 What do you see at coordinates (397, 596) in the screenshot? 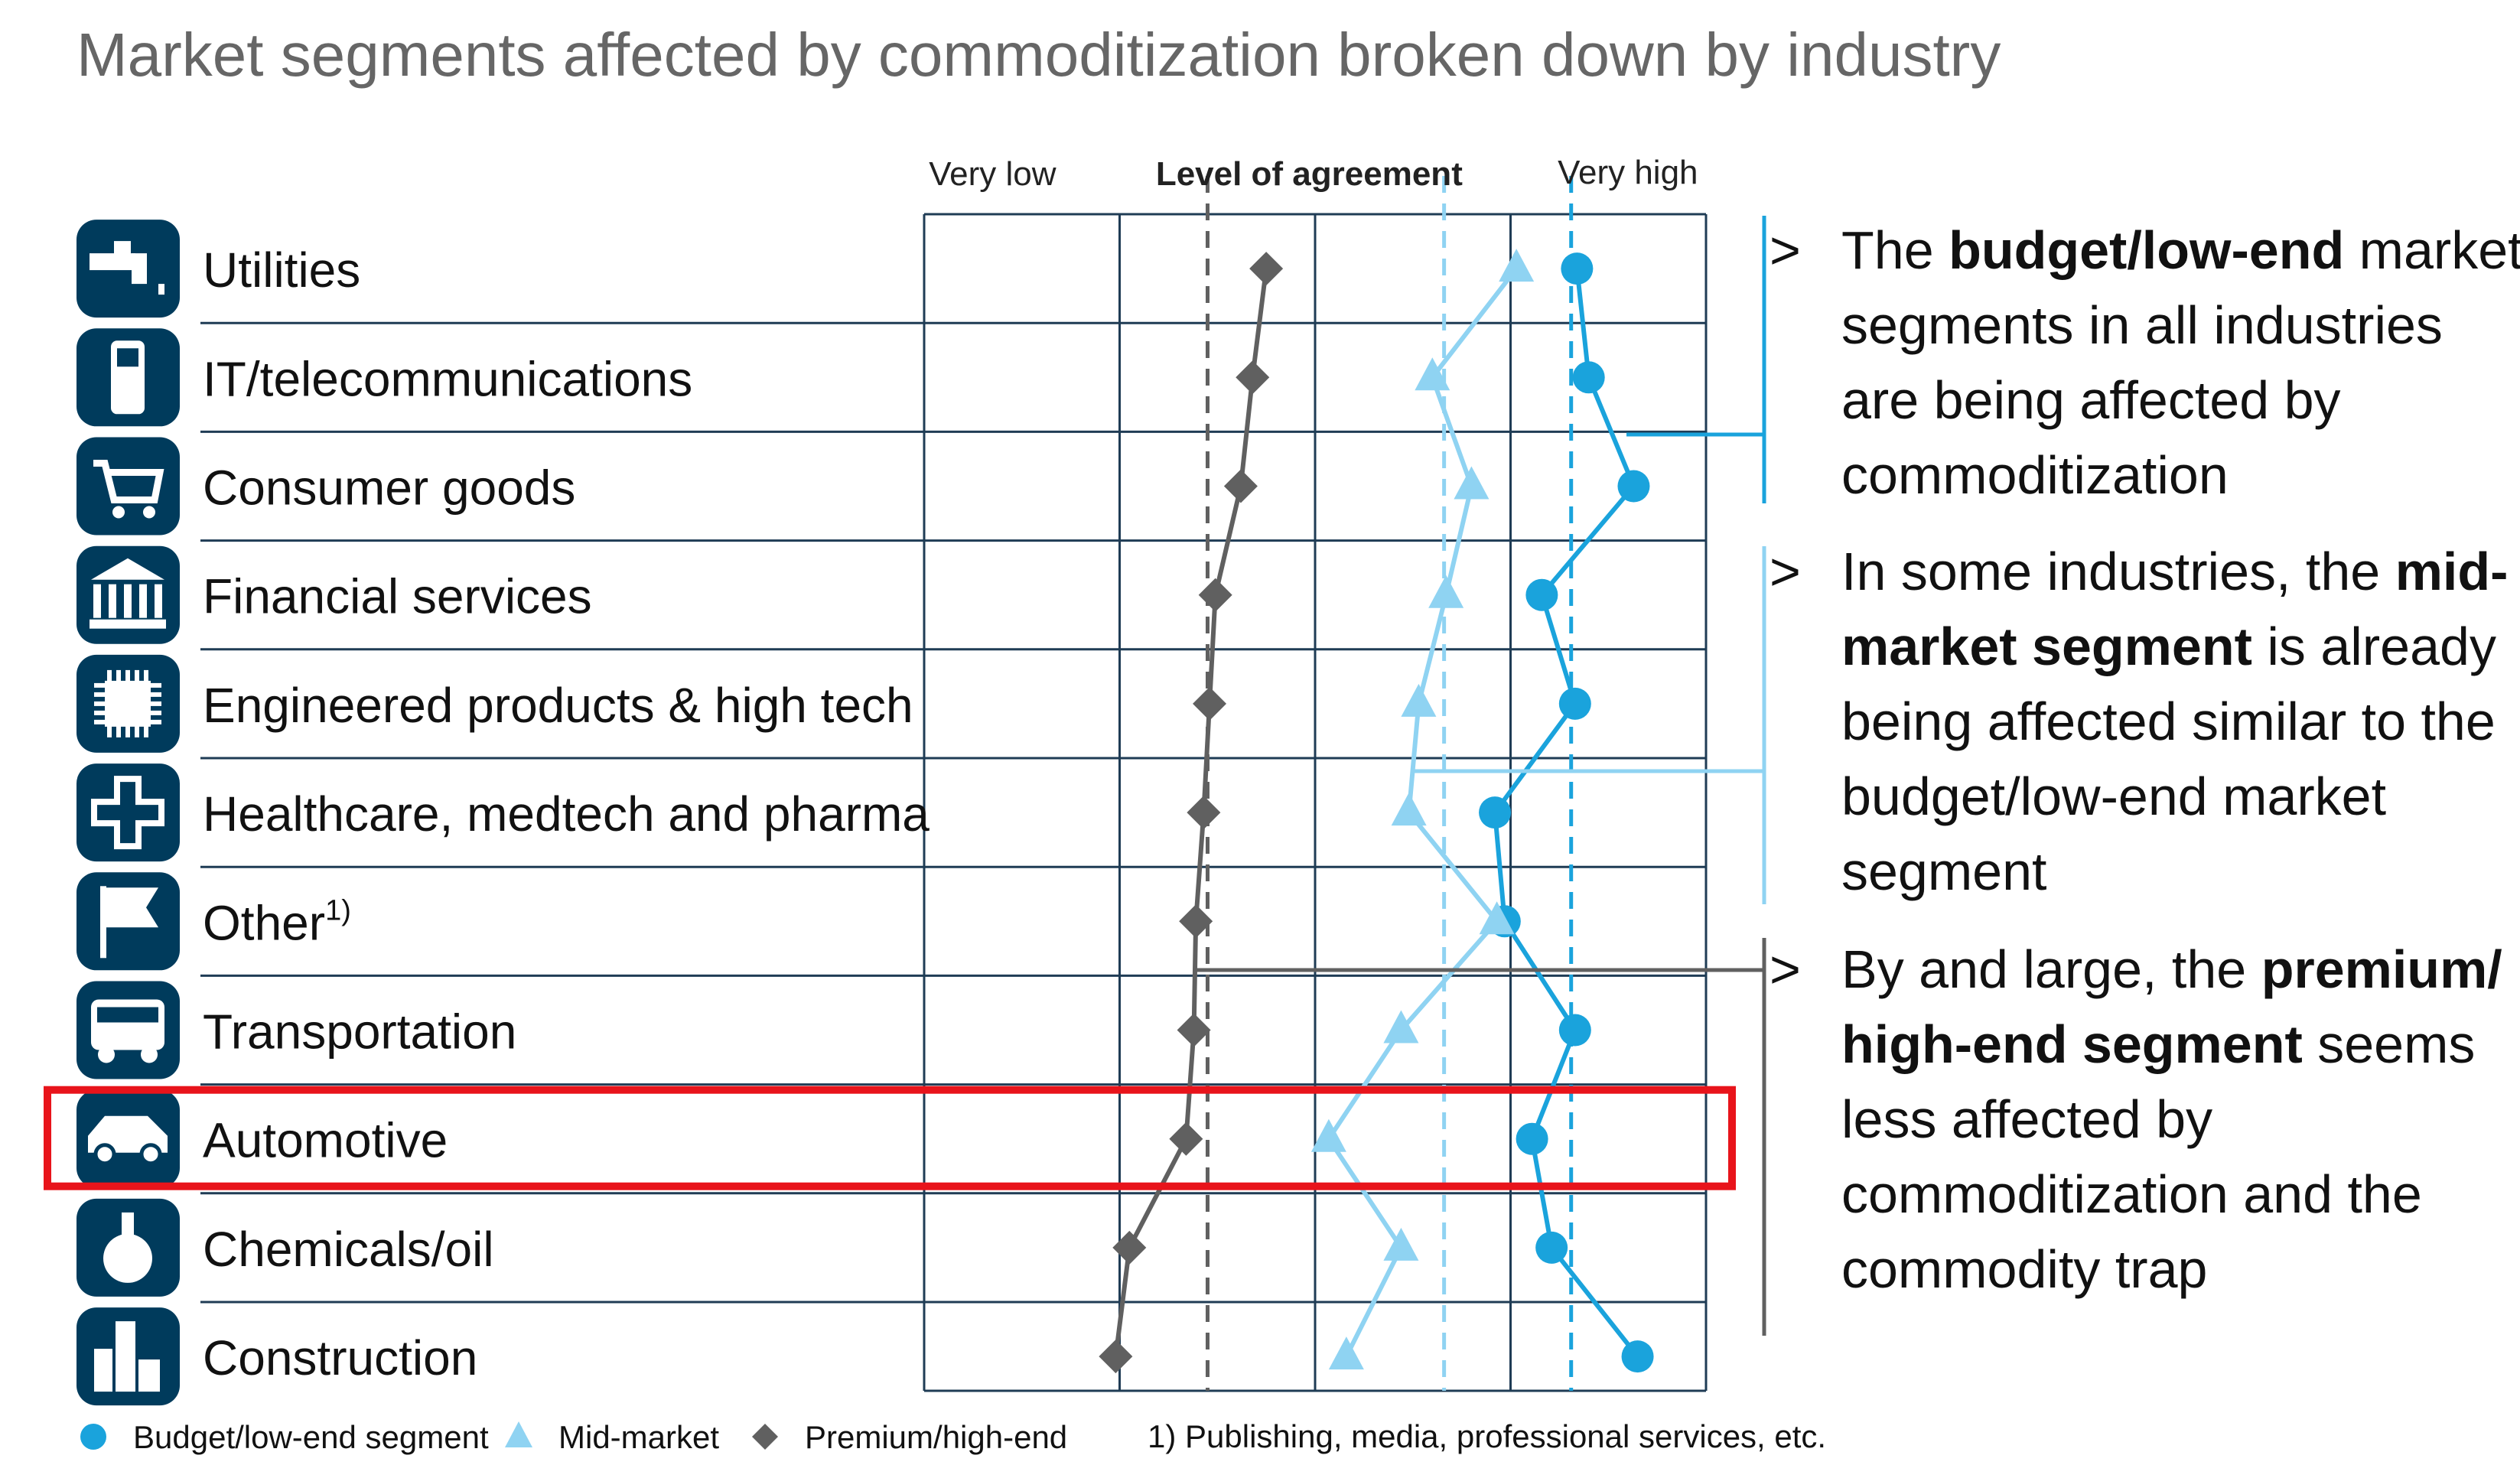
I see `category-label: Financial services` at bounding box center [397, 596].